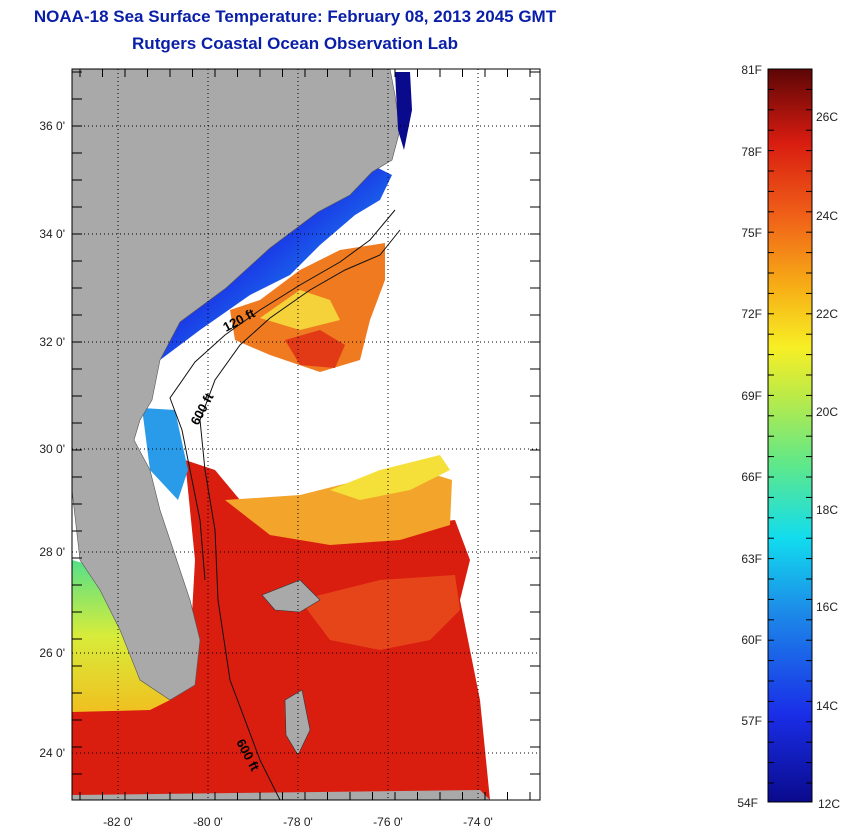 The image size is (849, 832). I want to click on yellow-water-streaks, so click(390, 477).